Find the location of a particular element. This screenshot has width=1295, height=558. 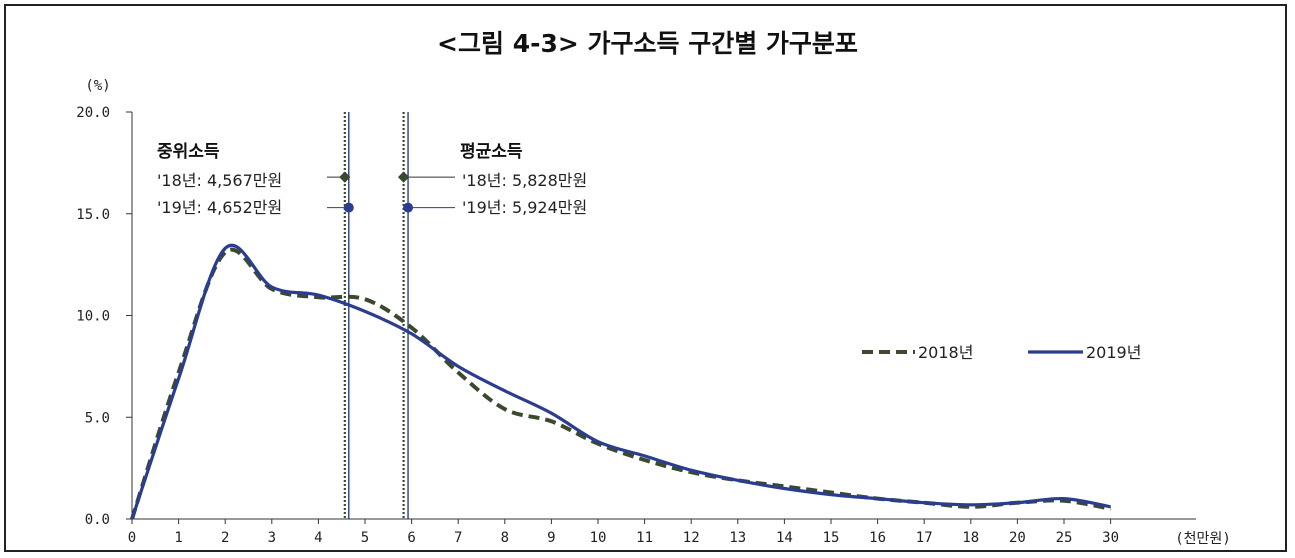

mean-2019-marker is located at coordinates (408, 207).